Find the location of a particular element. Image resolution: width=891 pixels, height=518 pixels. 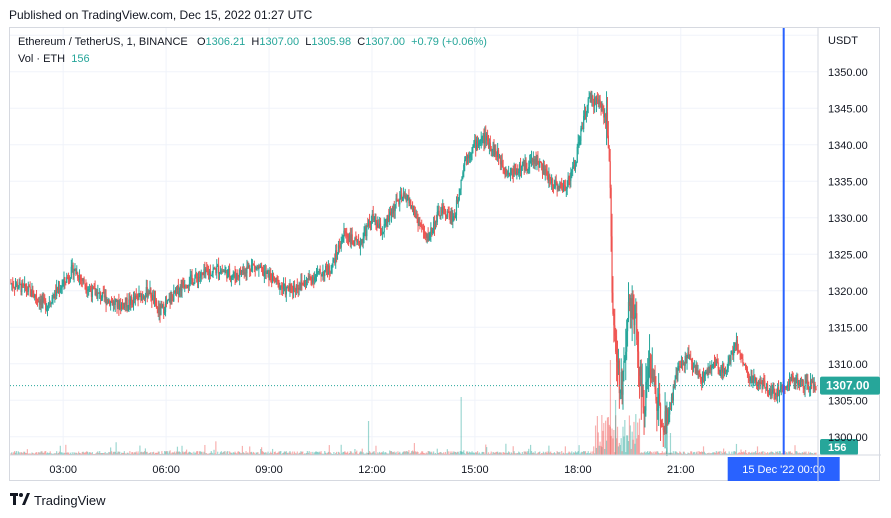

symbol-title: Ethereum / TetherUS, 1, BINANCE is located at coordinates (103, 42).